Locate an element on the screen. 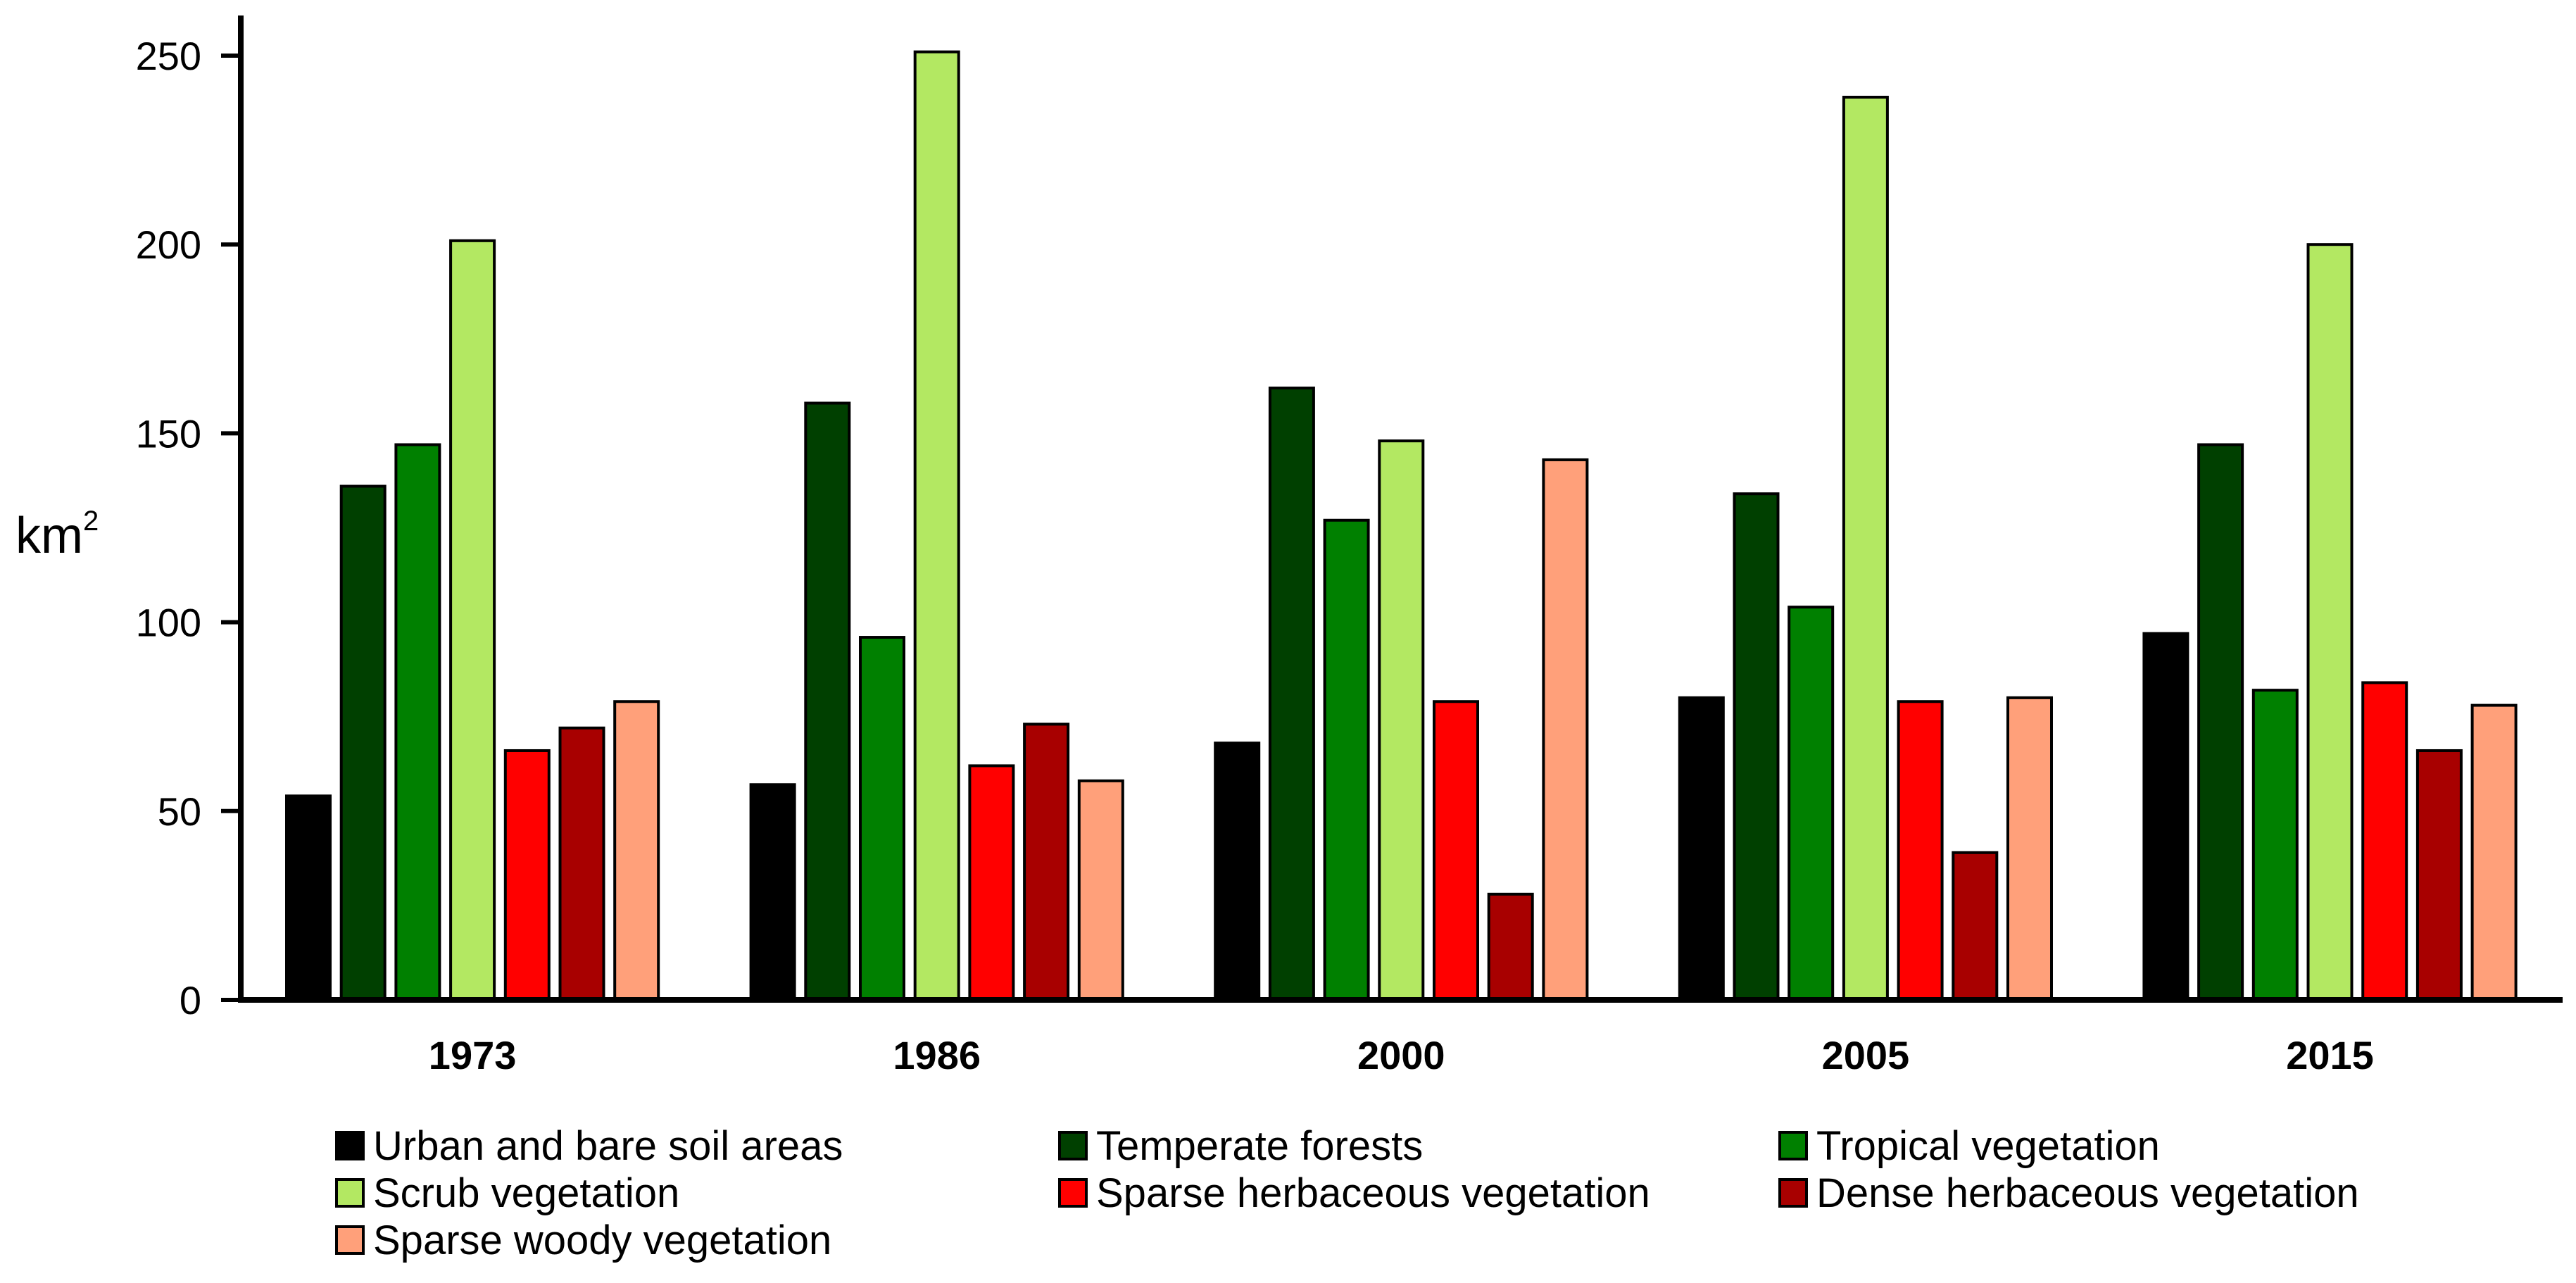 This screenshot has width=2576, height=1283. x-category-label: 2005 is located at coordinates (1866, 1055).